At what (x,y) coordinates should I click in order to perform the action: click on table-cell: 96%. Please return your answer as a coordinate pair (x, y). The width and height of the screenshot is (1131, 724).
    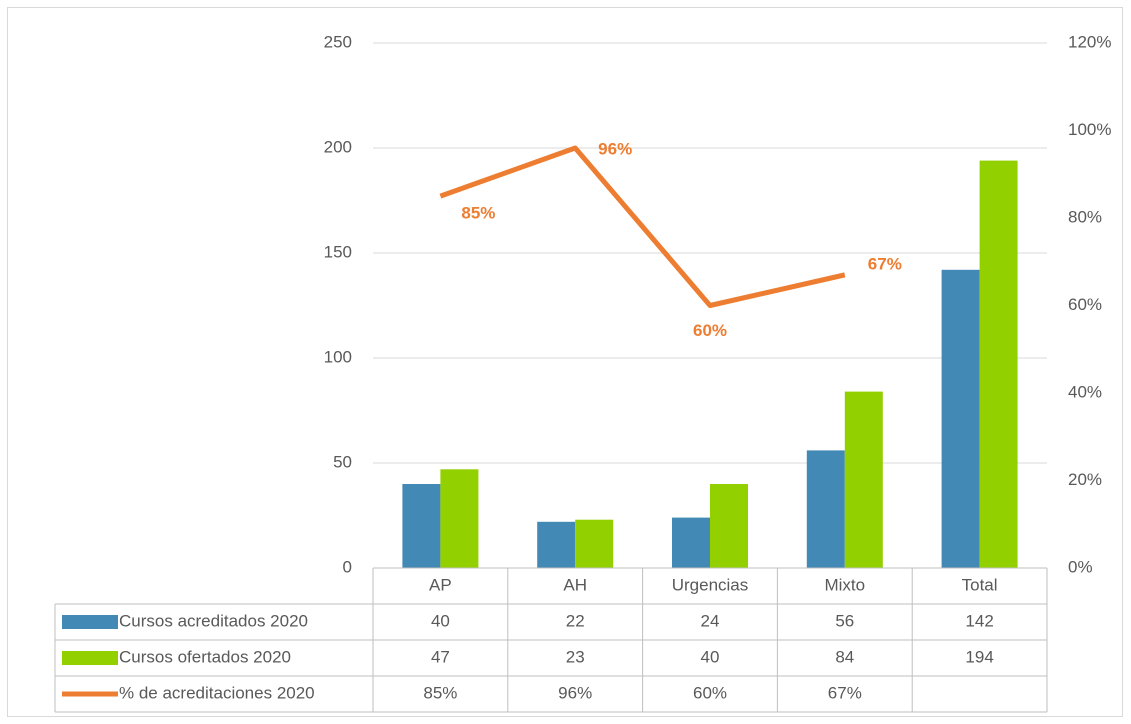
    Looking at the image, I should click on (575, 692).